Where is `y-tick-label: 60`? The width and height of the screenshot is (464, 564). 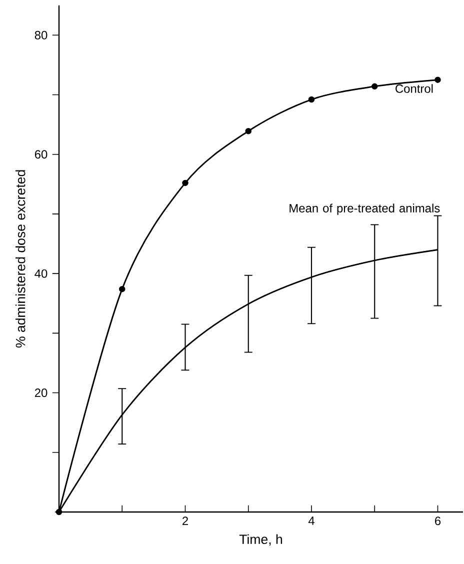
y-tick-label: 60 is located at coordinates (41, 154).